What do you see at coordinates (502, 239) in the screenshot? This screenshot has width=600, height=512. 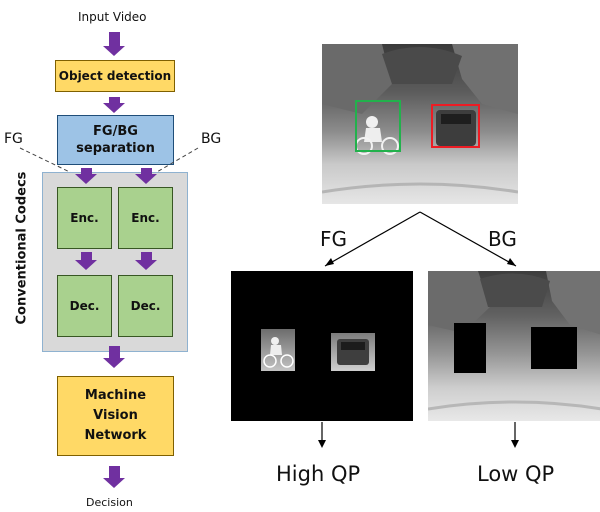 I see `bg-branch-label: BG` at bounding box center [502, 239].